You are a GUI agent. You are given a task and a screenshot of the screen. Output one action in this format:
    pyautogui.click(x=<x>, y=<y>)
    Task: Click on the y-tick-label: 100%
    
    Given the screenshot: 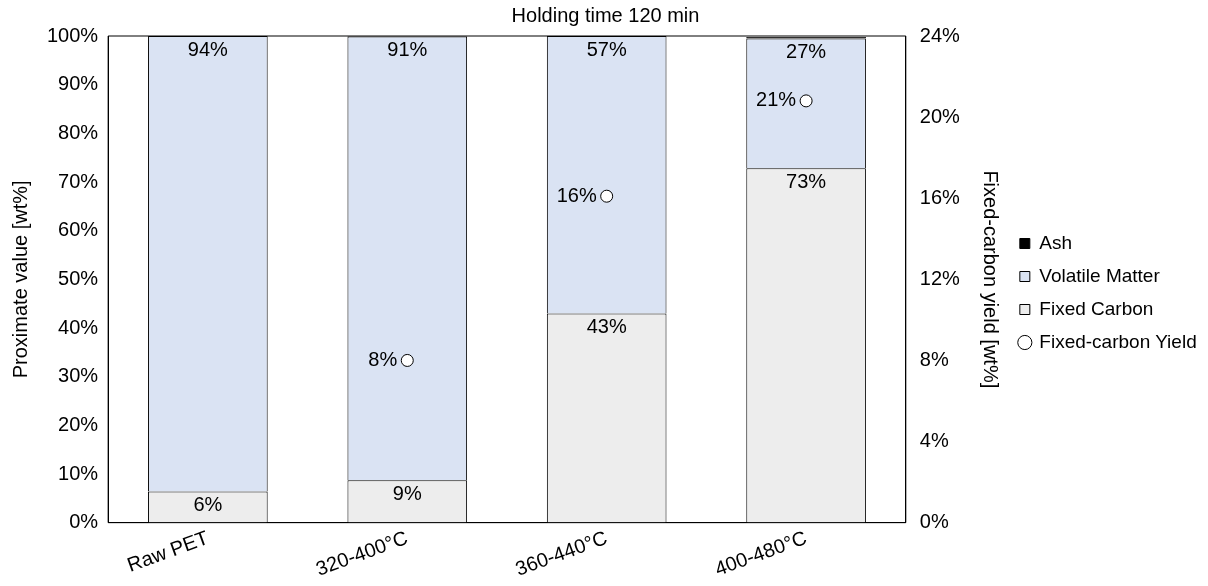 What is the action you would take?
    pyautogui.click(x=73, y=34)
    